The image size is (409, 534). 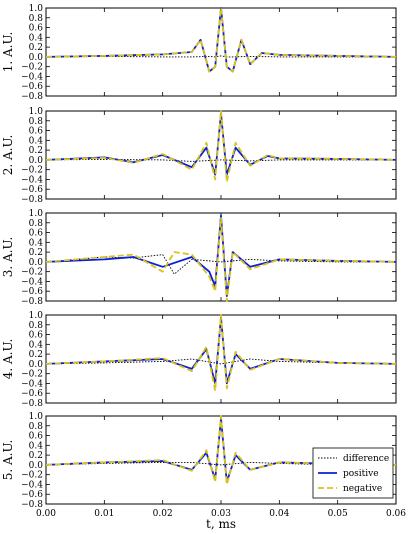 I want to click on x-tick-label: 0.05, so click(x=338, y=514).